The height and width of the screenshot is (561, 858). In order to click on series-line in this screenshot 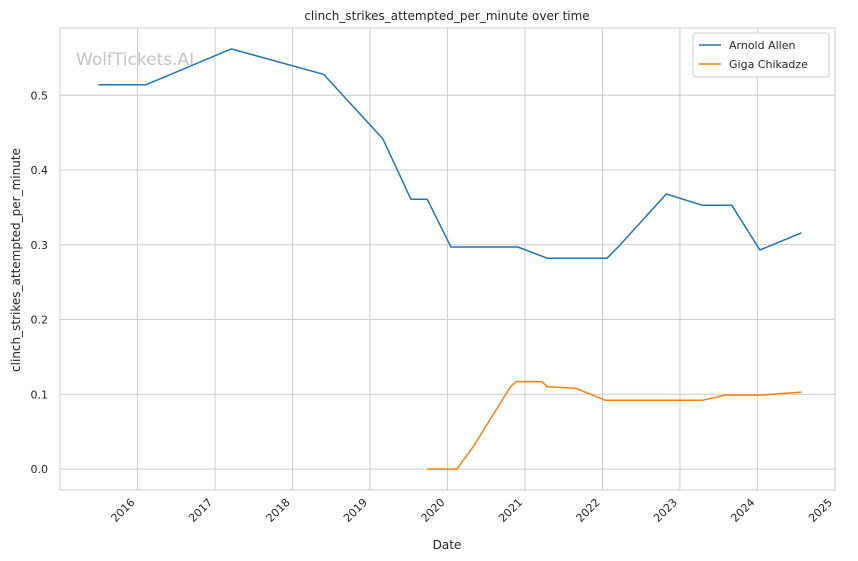, I will do `click(614, 425)`.